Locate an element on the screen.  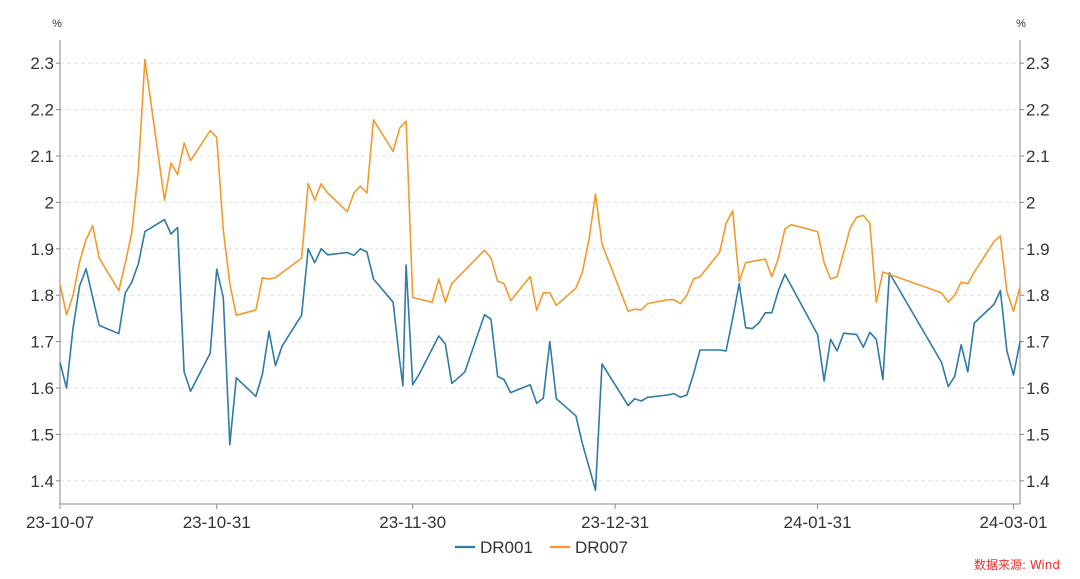
right-y-axis: % 1.4 1.5 1.6 1.7 1.8 1.9 2 2.1 2.2 2.3 is located at coordinates (1033, 261).